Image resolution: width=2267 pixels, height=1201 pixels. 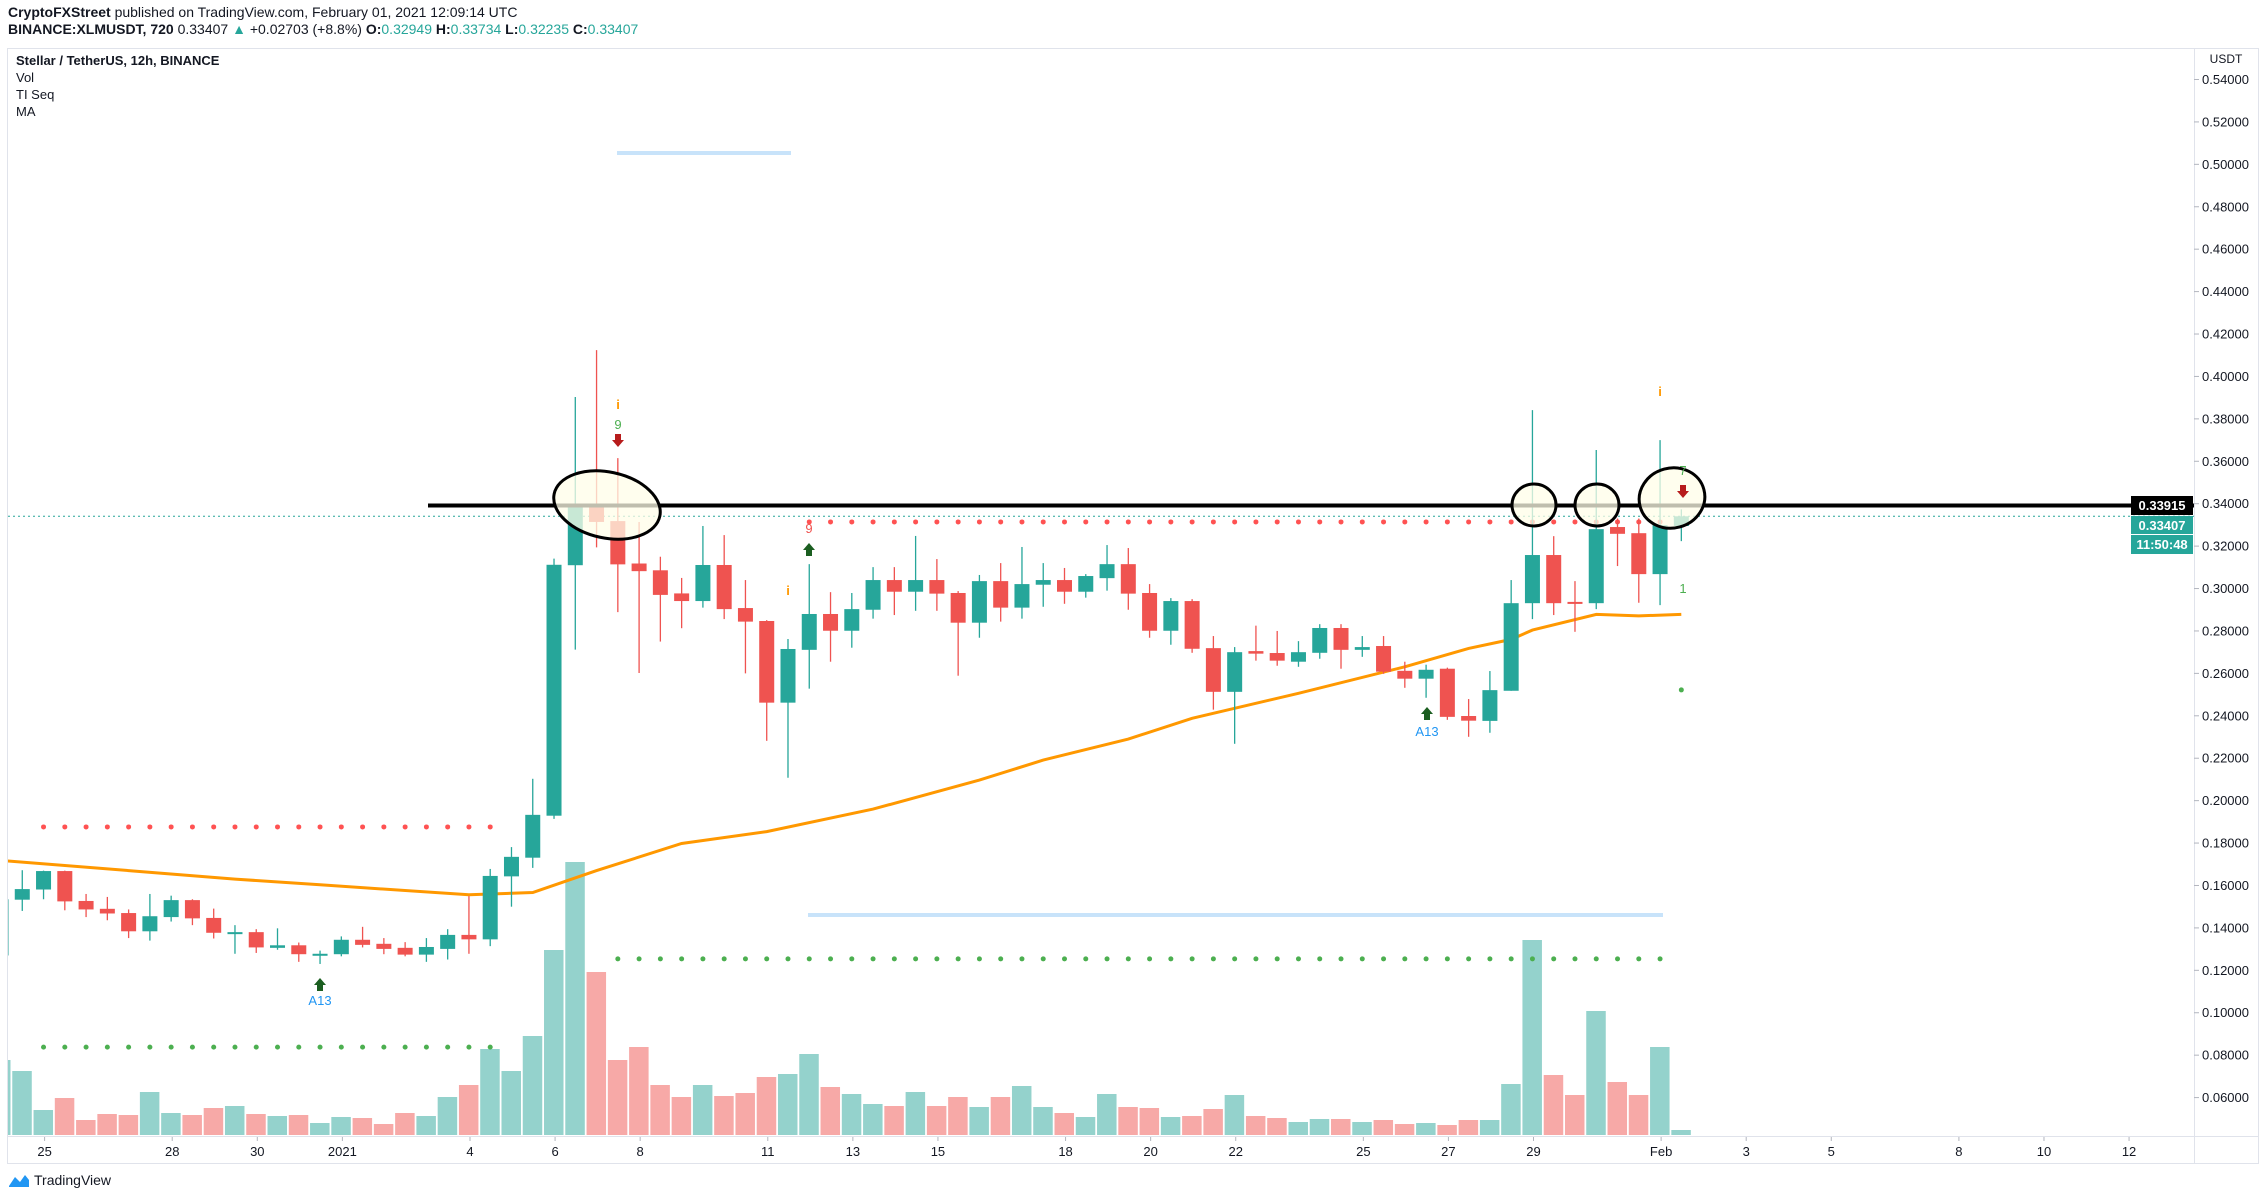 I want to click on last-price-tag, so click(x=2162, y=525).